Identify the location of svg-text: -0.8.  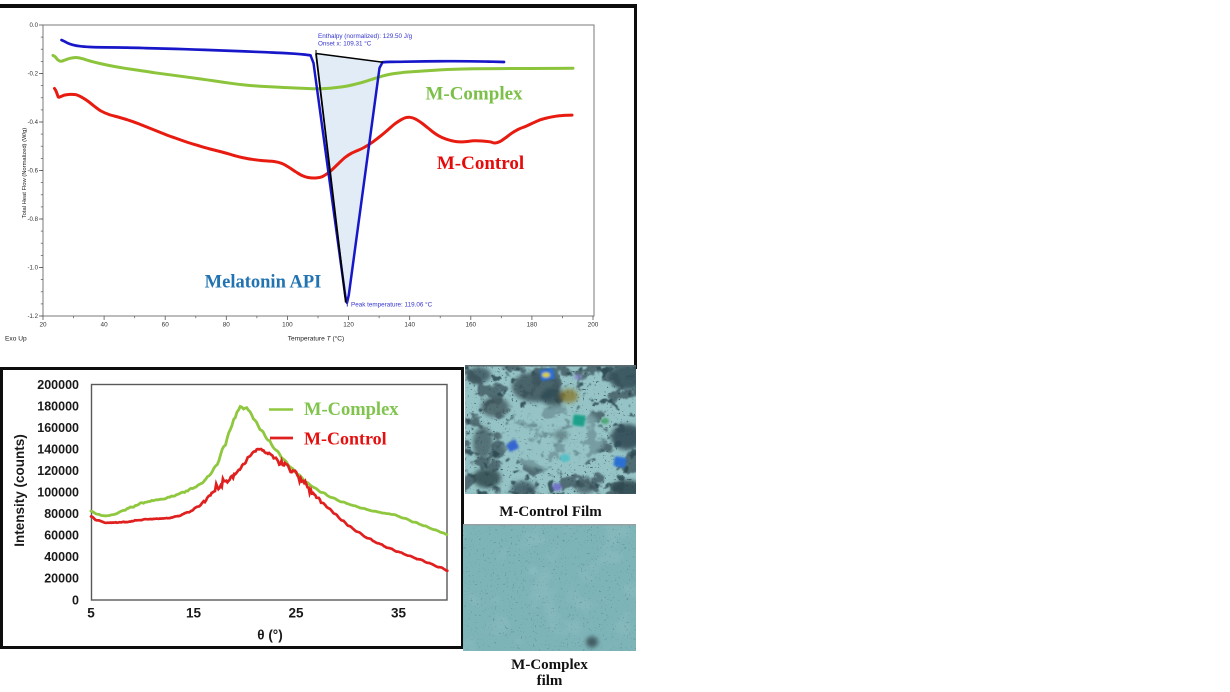
(32, 219).